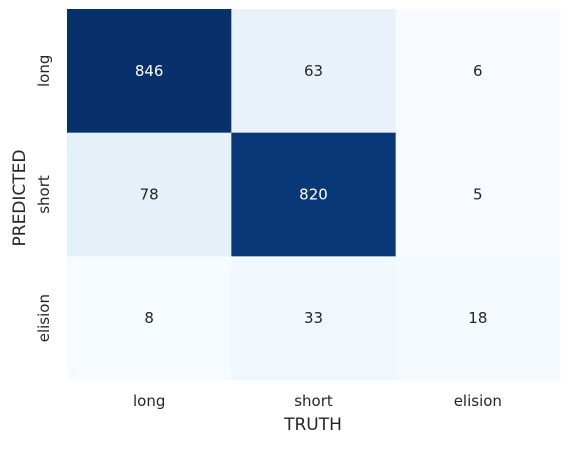  I want to click on cell-value-elision-elision: 18, so click(477, 318).